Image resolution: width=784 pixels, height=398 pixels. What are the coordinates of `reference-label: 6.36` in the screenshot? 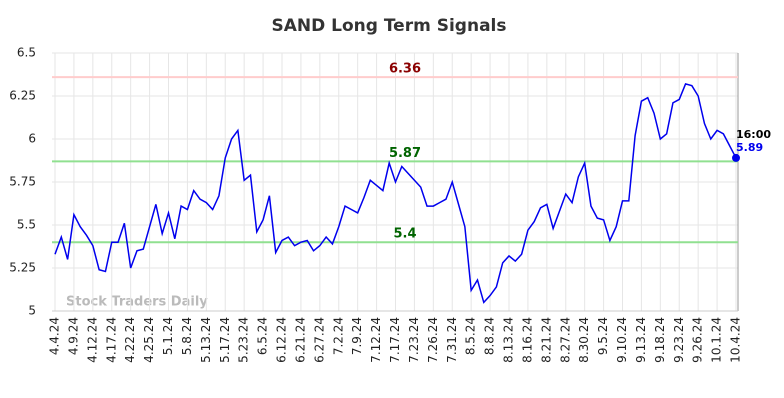 It's located at (405, 69).